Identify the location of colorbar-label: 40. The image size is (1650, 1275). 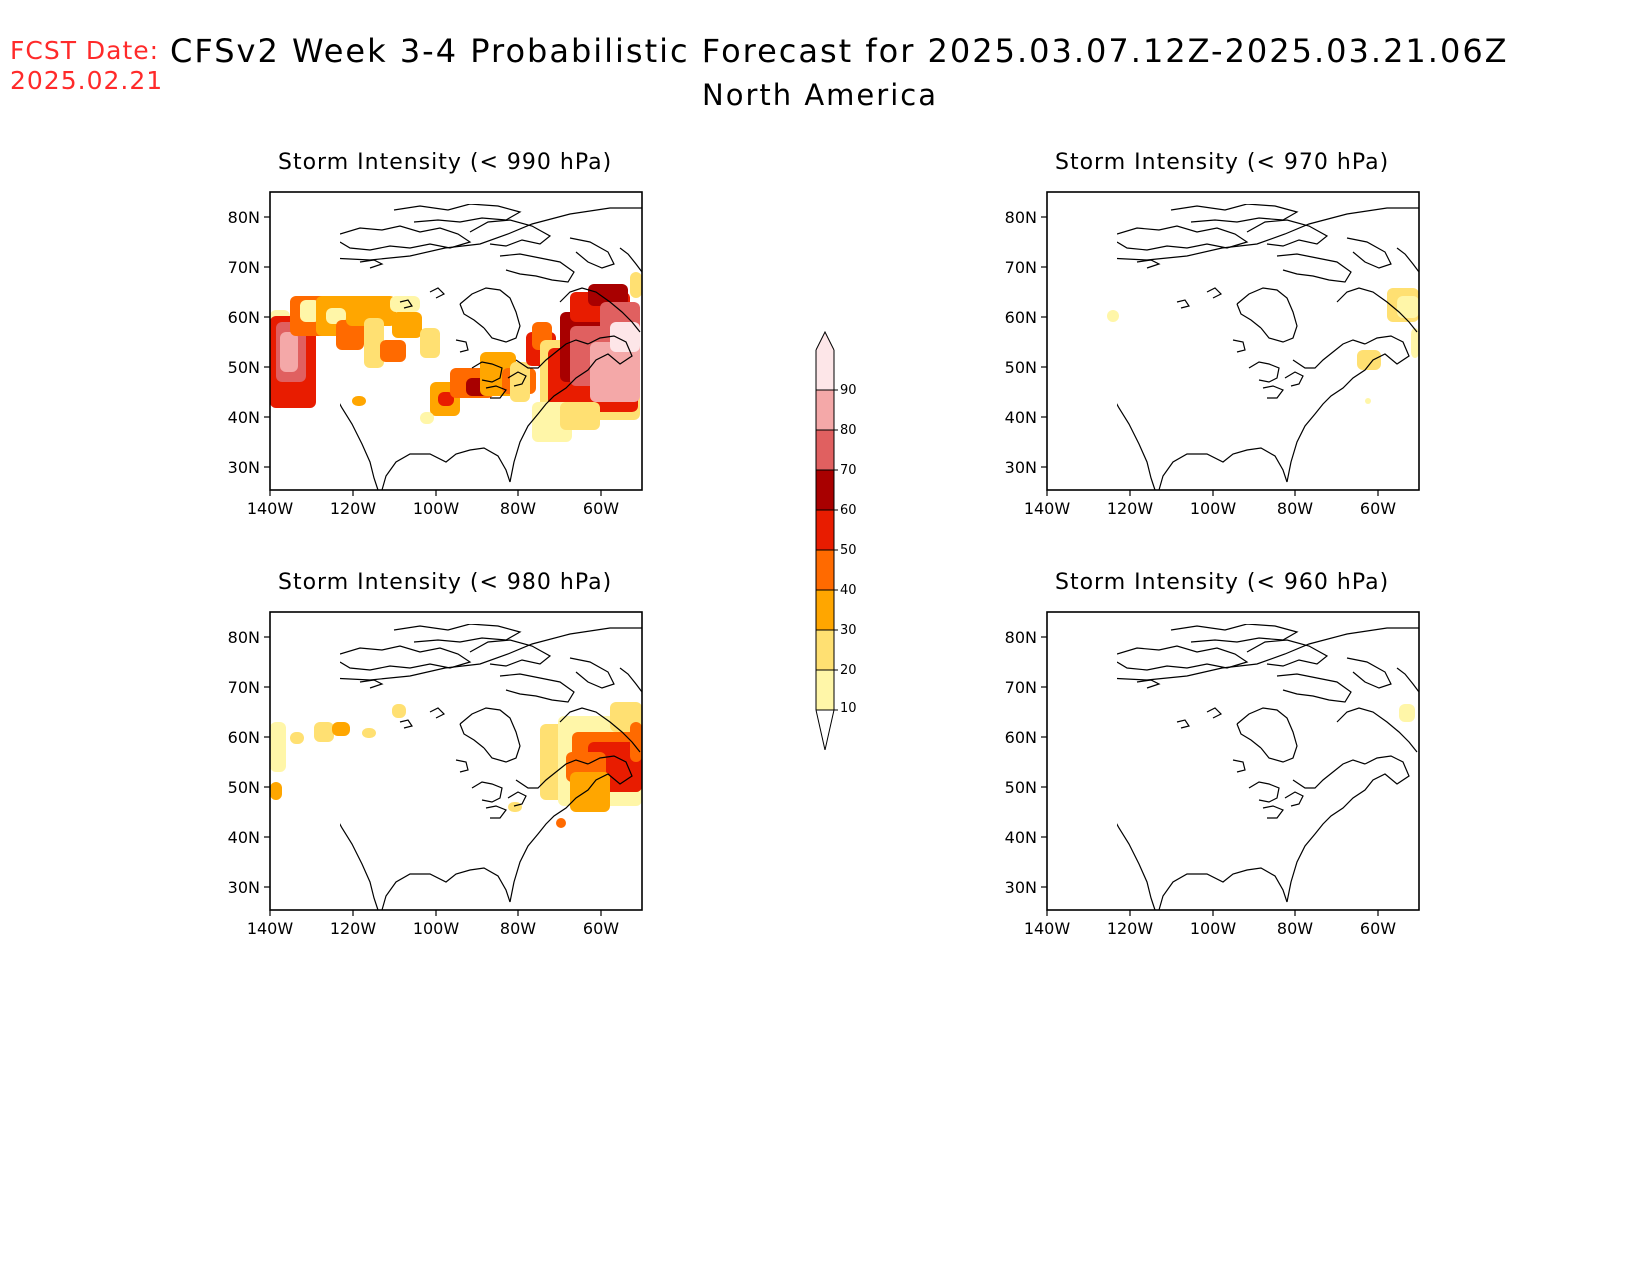
(848, 590).